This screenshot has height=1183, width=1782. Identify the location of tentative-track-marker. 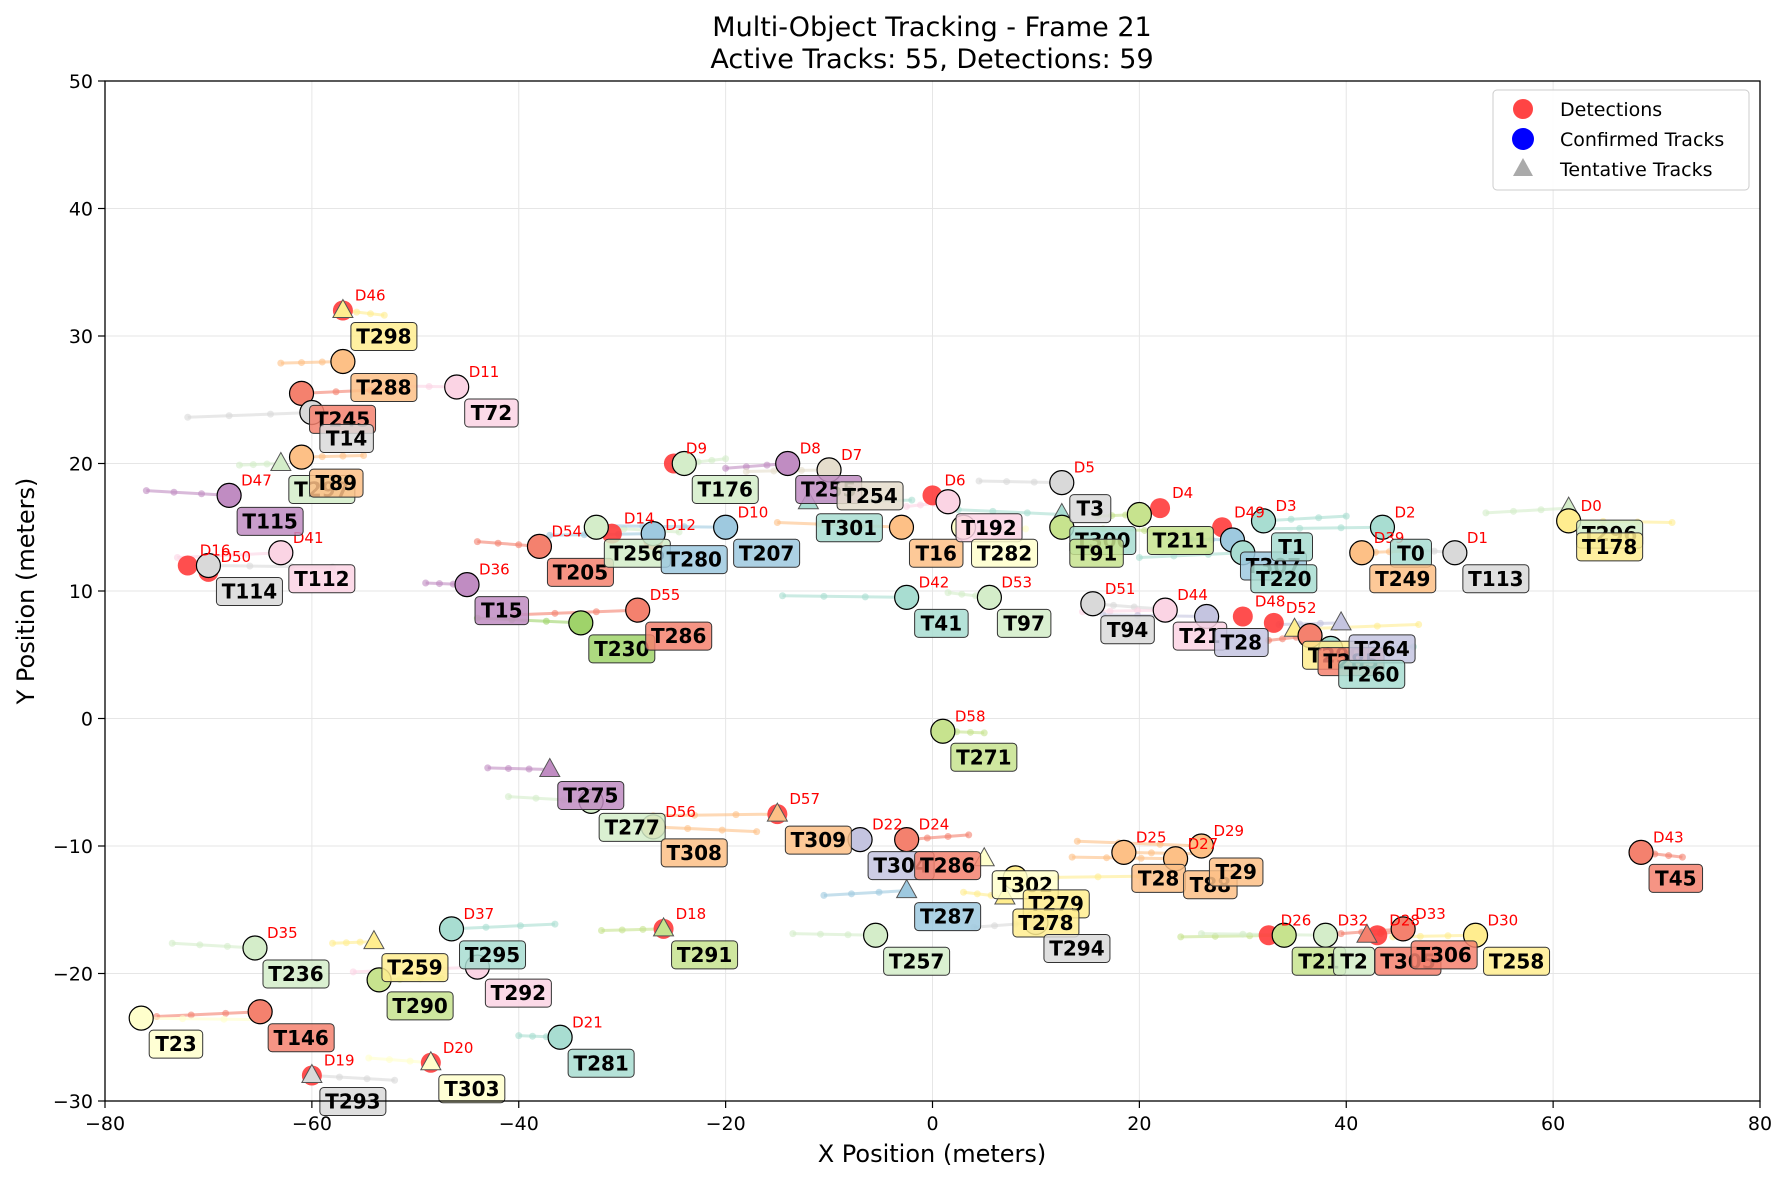
(663, 926).